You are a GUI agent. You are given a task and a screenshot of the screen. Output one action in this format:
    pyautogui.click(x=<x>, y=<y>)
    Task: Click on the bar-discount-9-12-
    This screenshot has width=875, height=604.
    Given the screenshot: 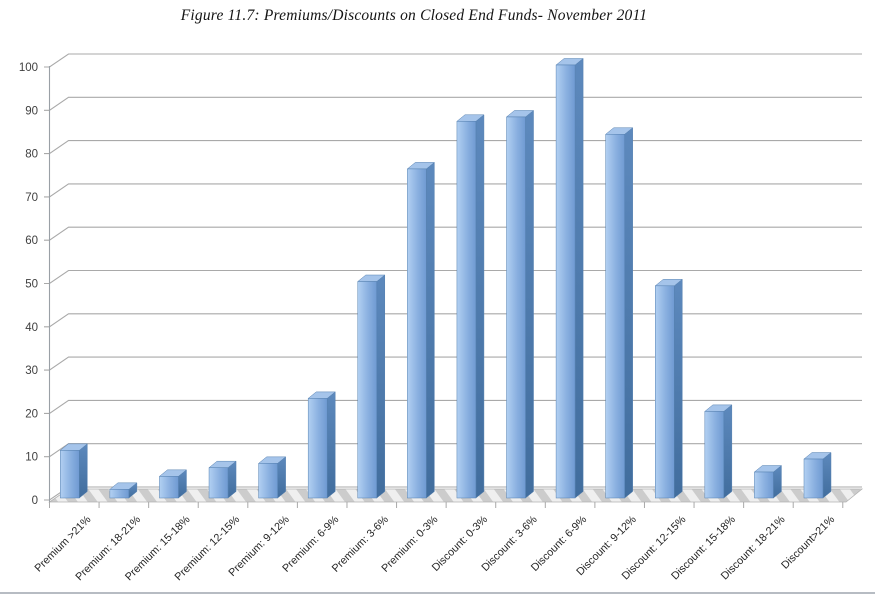 What is the action you would take?
    pyautogui.click(x=615, y=316)
    